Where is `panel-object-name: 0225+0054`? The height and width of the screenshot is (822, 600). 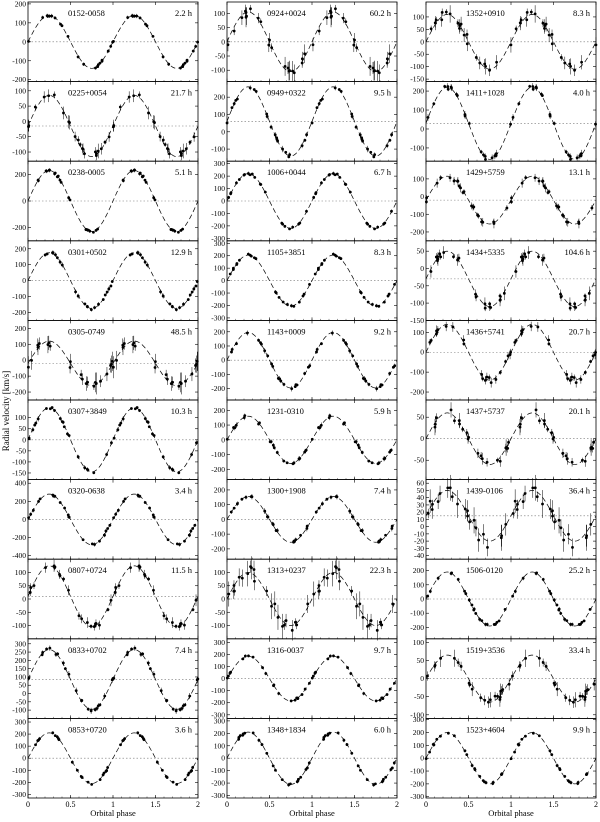 panel-object-name: 0225+0054 is located at coordinates (88, 93).